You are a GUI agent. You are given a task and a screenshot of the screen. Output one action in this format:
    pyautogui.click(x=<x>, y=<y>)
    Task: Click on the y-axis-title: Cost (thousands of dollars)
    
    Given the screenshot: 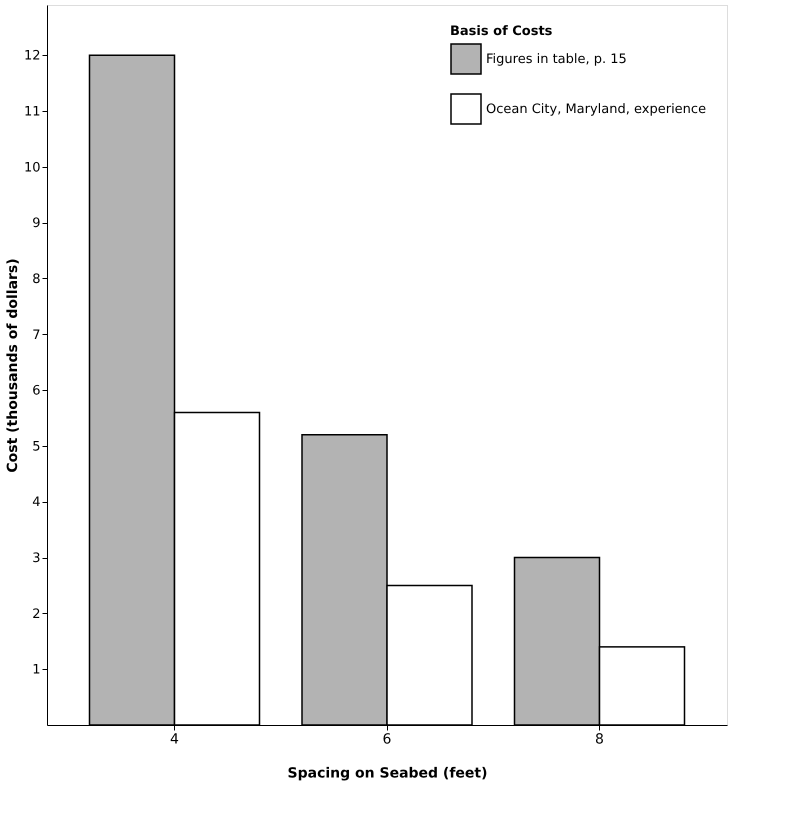 What is the action you would take?
    pyautogui.click(x=12, y=365)
    